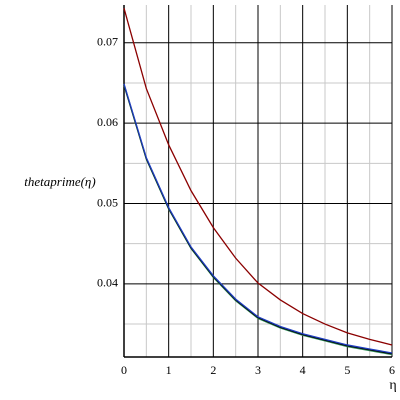 This screenshot has height=400, width=400. Describe the element at coordinates (258, 370) in the screenshot. I see `x-tick-label: 3` at that location.